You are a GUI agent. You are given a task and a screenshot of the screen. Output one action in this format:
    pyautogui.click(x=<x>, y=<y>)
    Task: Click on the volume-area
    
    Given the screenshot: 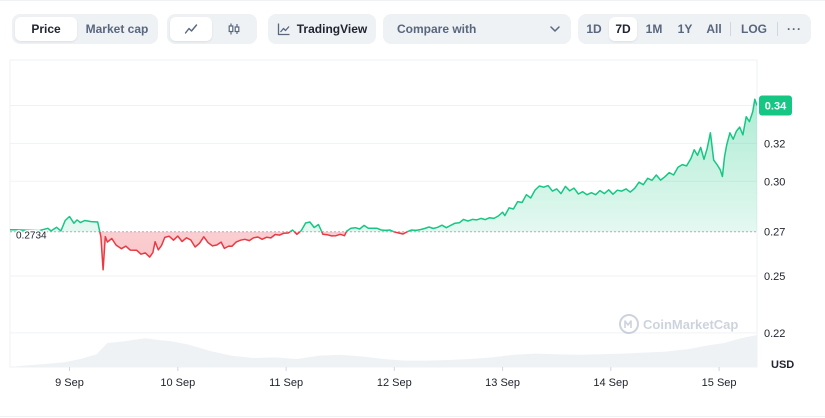 What is the action you would take?
    pyautogui.click(x=383, y=351)
    